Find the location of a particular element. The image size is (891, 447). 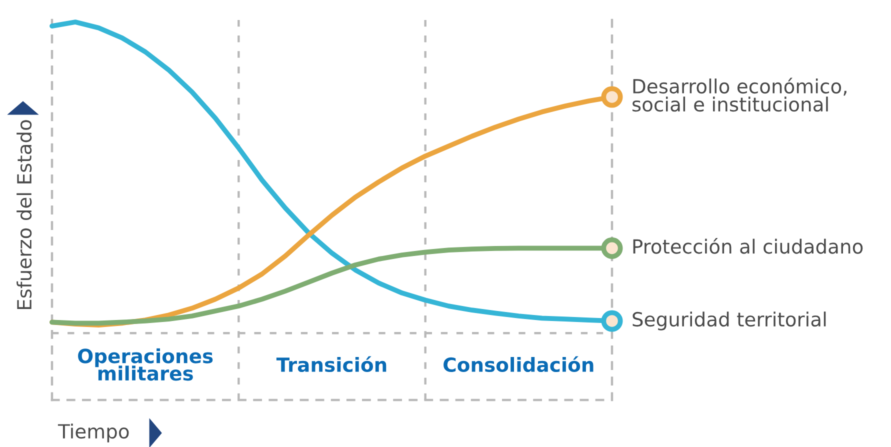

text: Consolidación is located at coordinates (519, 364).